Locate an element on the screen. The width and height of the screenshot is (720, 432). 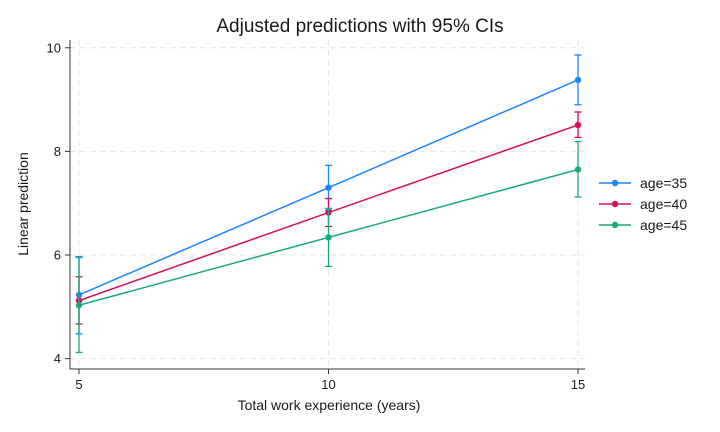
legend: age=35 age=40 age=45 is located at coordinates (643, 204).